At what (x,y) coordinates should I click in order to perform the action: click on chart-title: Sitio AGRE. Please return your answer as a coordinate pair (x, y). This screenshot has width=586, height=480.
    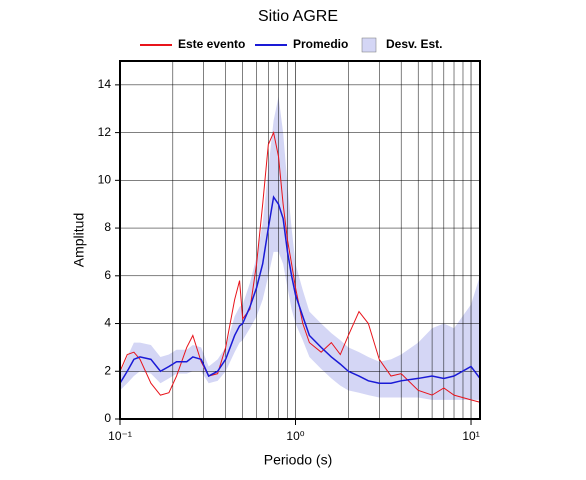
    Looking at the image, I should click on (298, 16).